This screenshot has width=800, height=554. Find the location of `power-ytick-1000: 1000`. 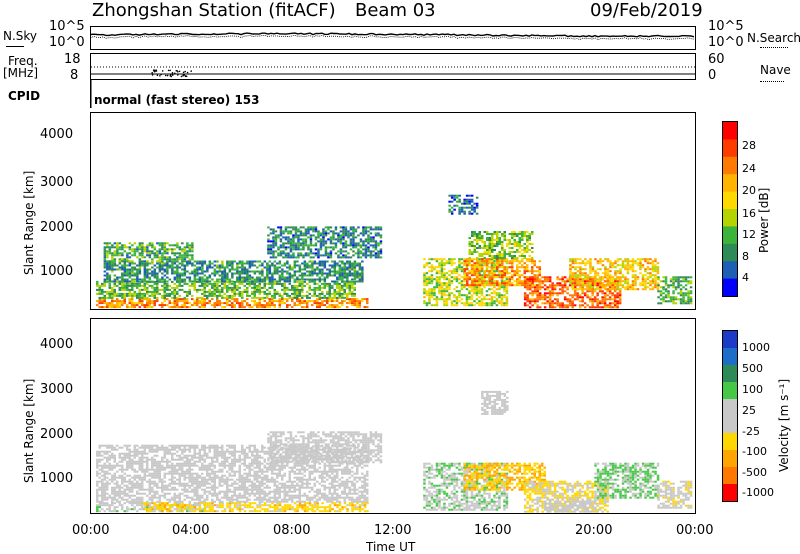

power-ytick-1000: 1000 is located at coordinates (57, 271).